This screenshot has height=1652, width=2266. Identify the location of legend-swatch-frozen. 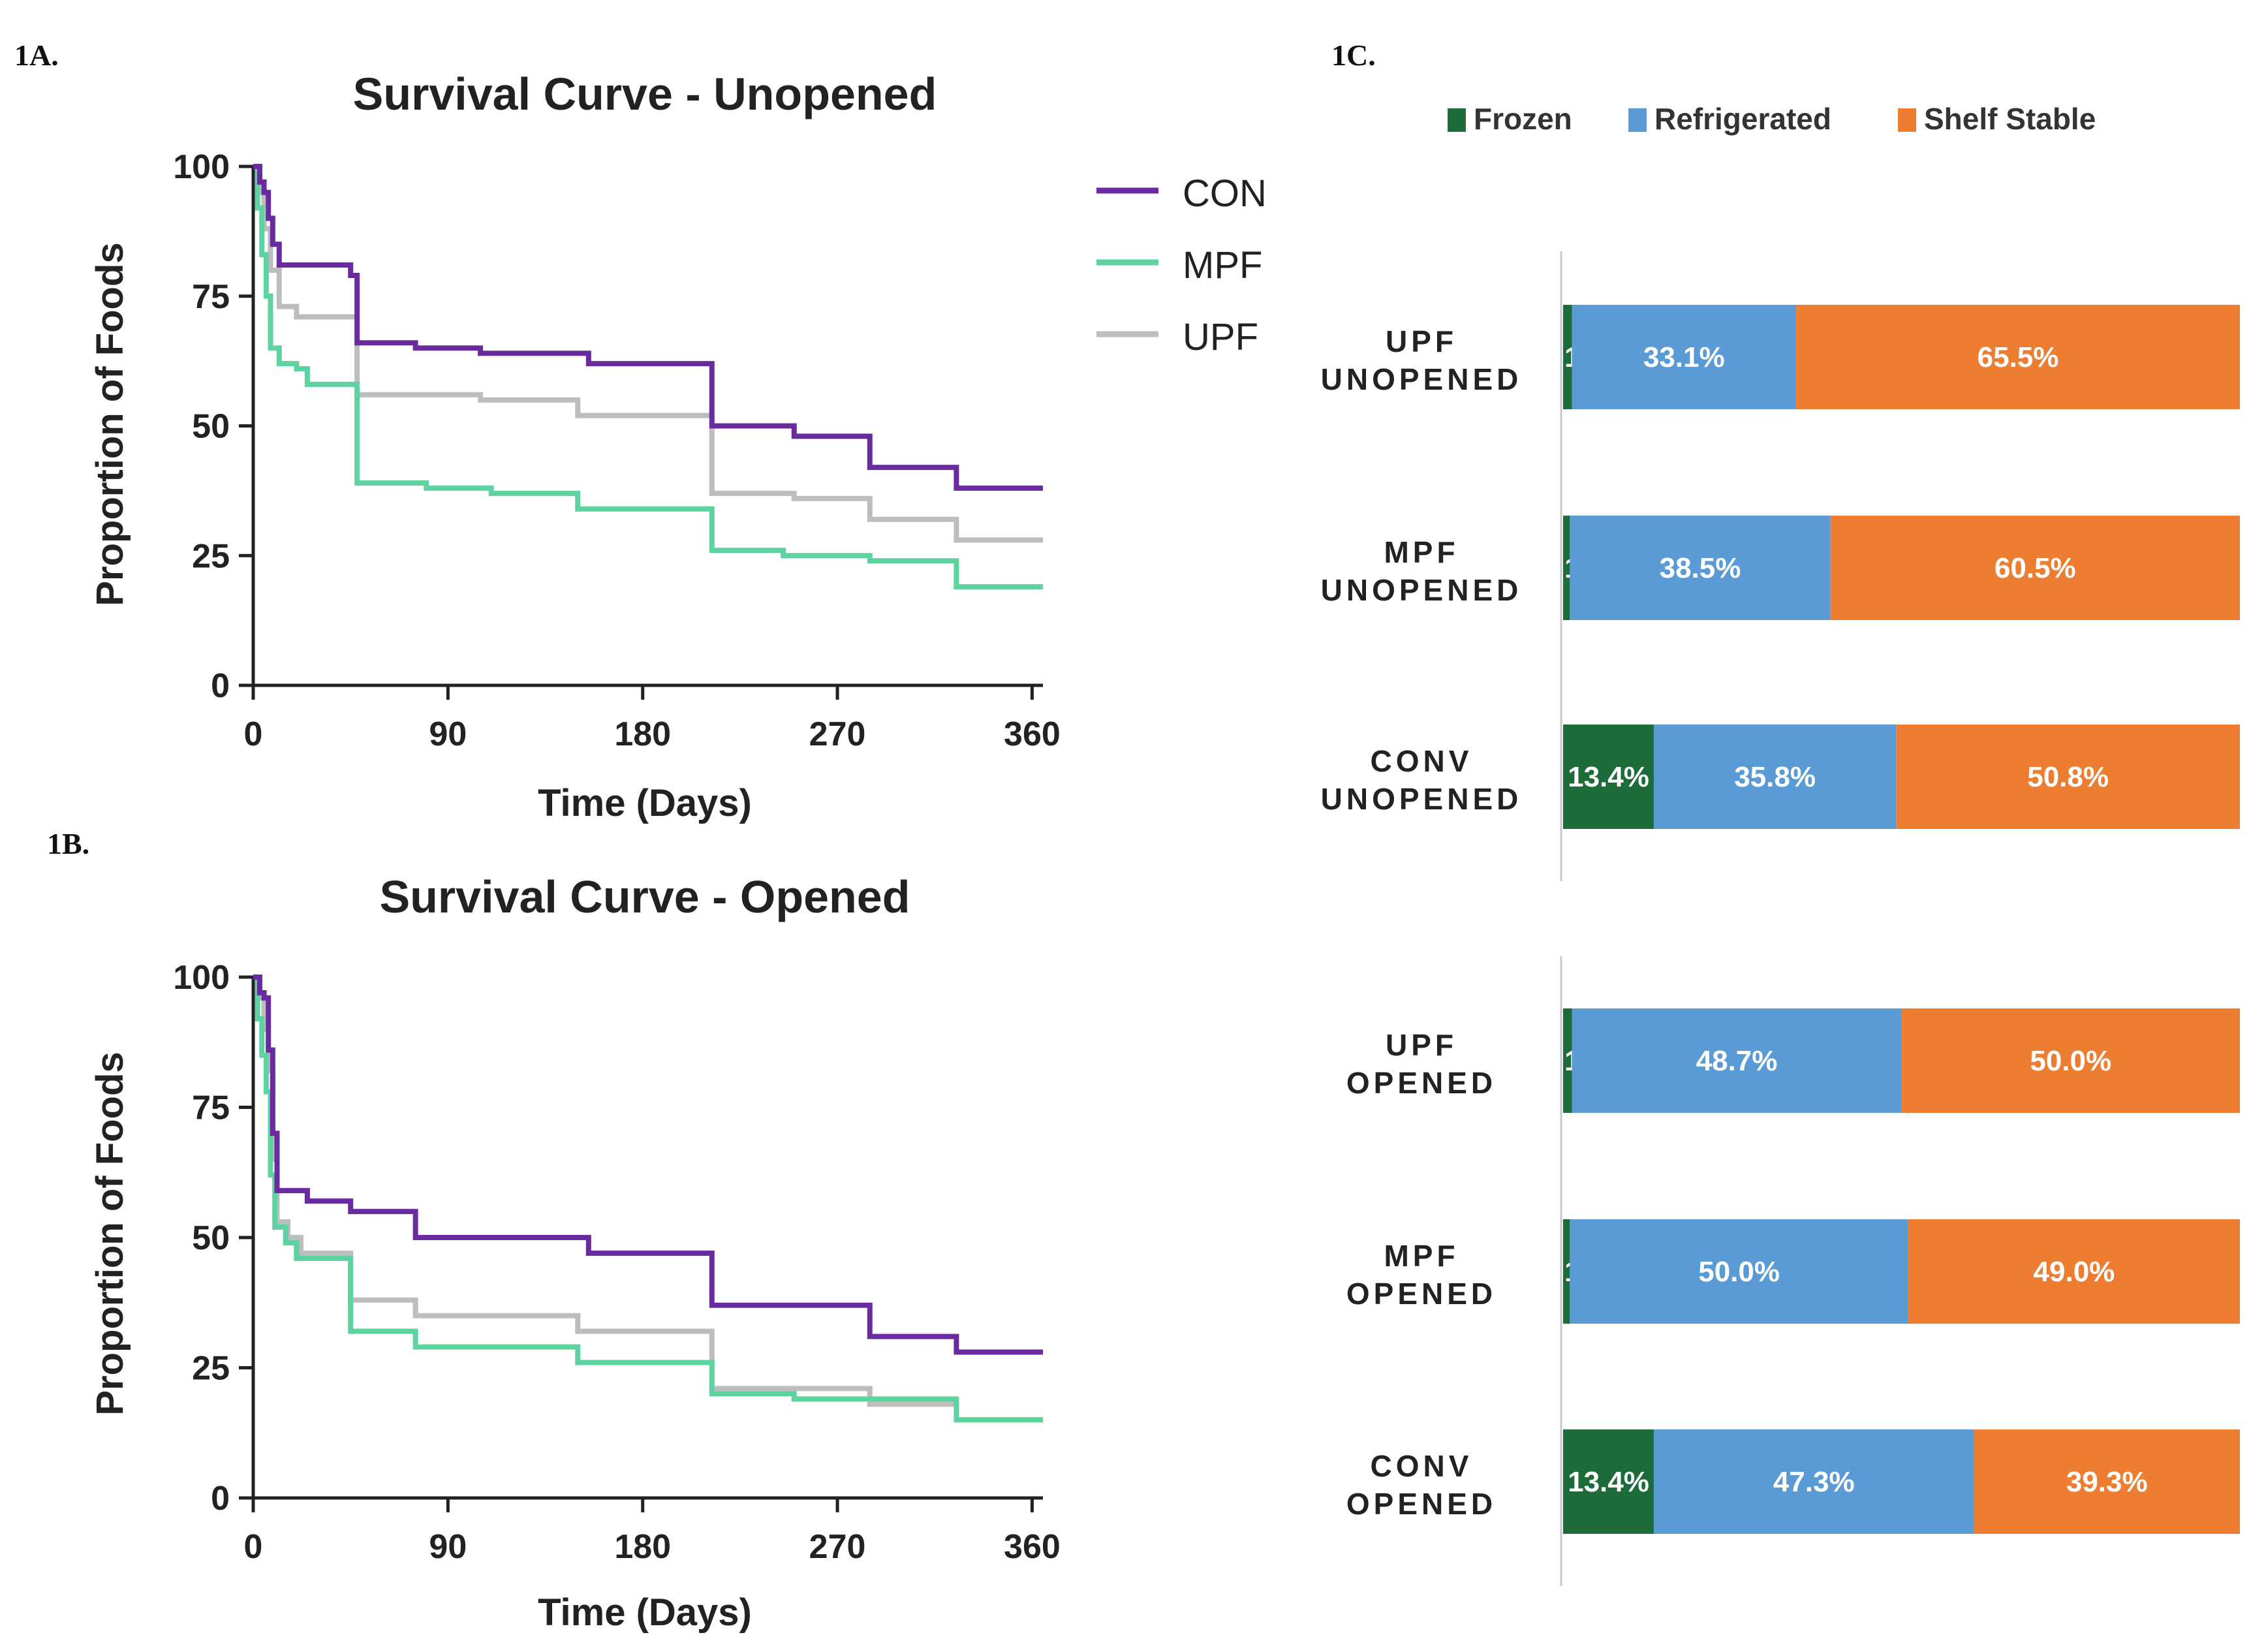
(1457, 120).